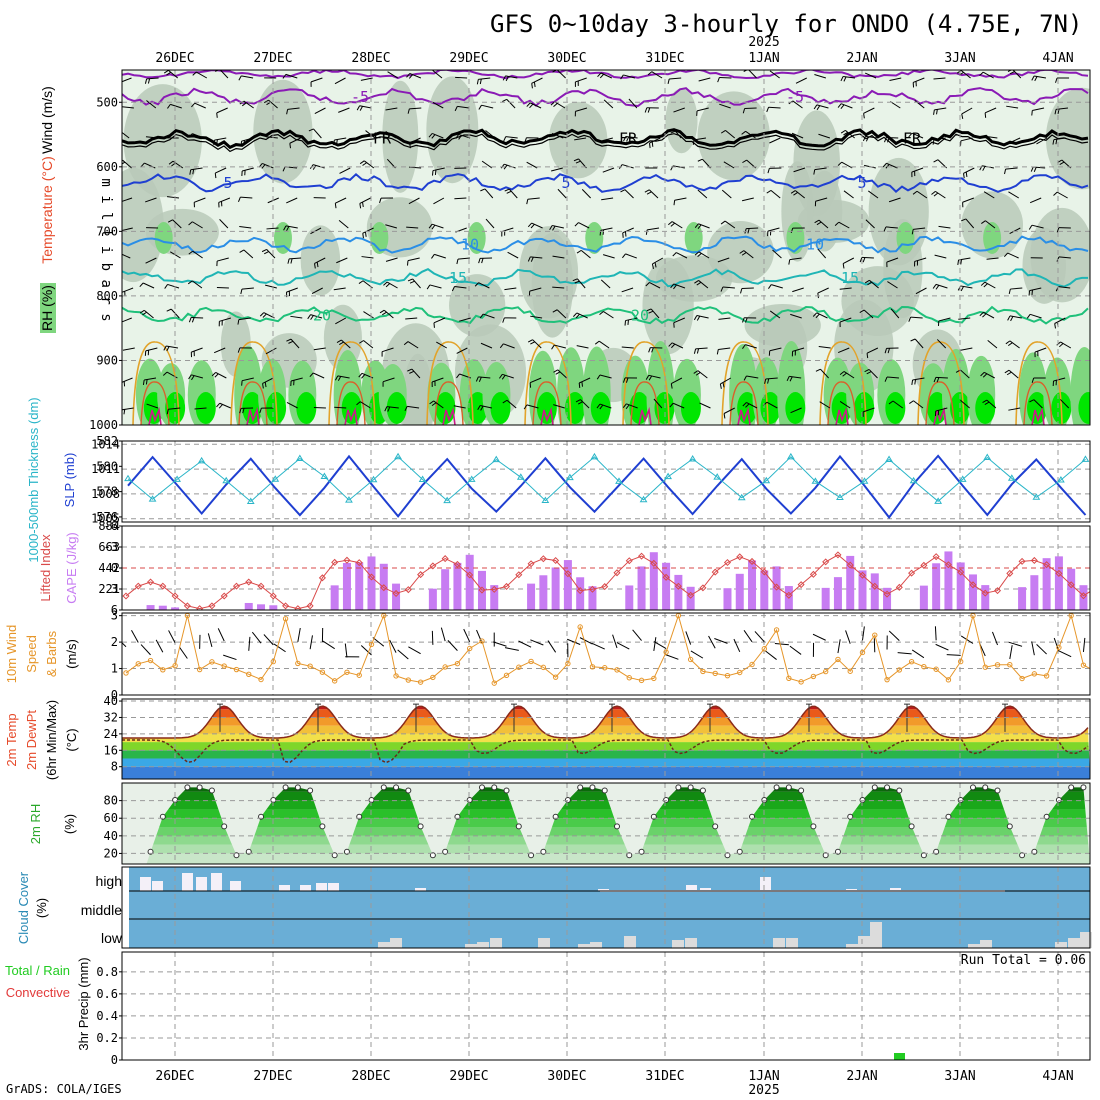 The image size is (1100, 1100). I want to click on temp-line, so click(605, 722).